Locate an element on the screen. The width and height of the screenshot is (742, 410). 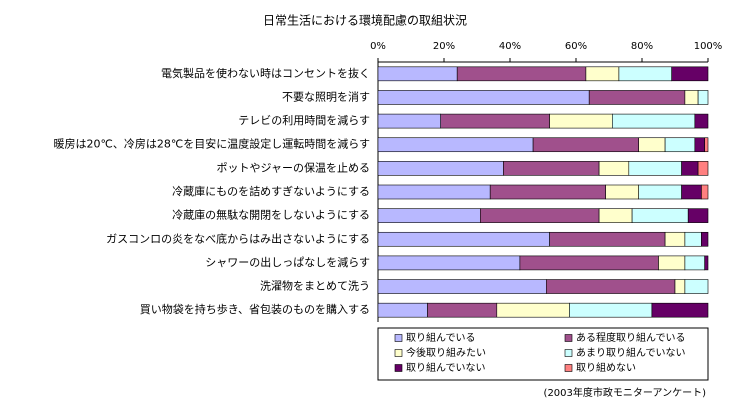
y-tick-label: テレビの利用時間を減らす is located at coordinates (304, 120).